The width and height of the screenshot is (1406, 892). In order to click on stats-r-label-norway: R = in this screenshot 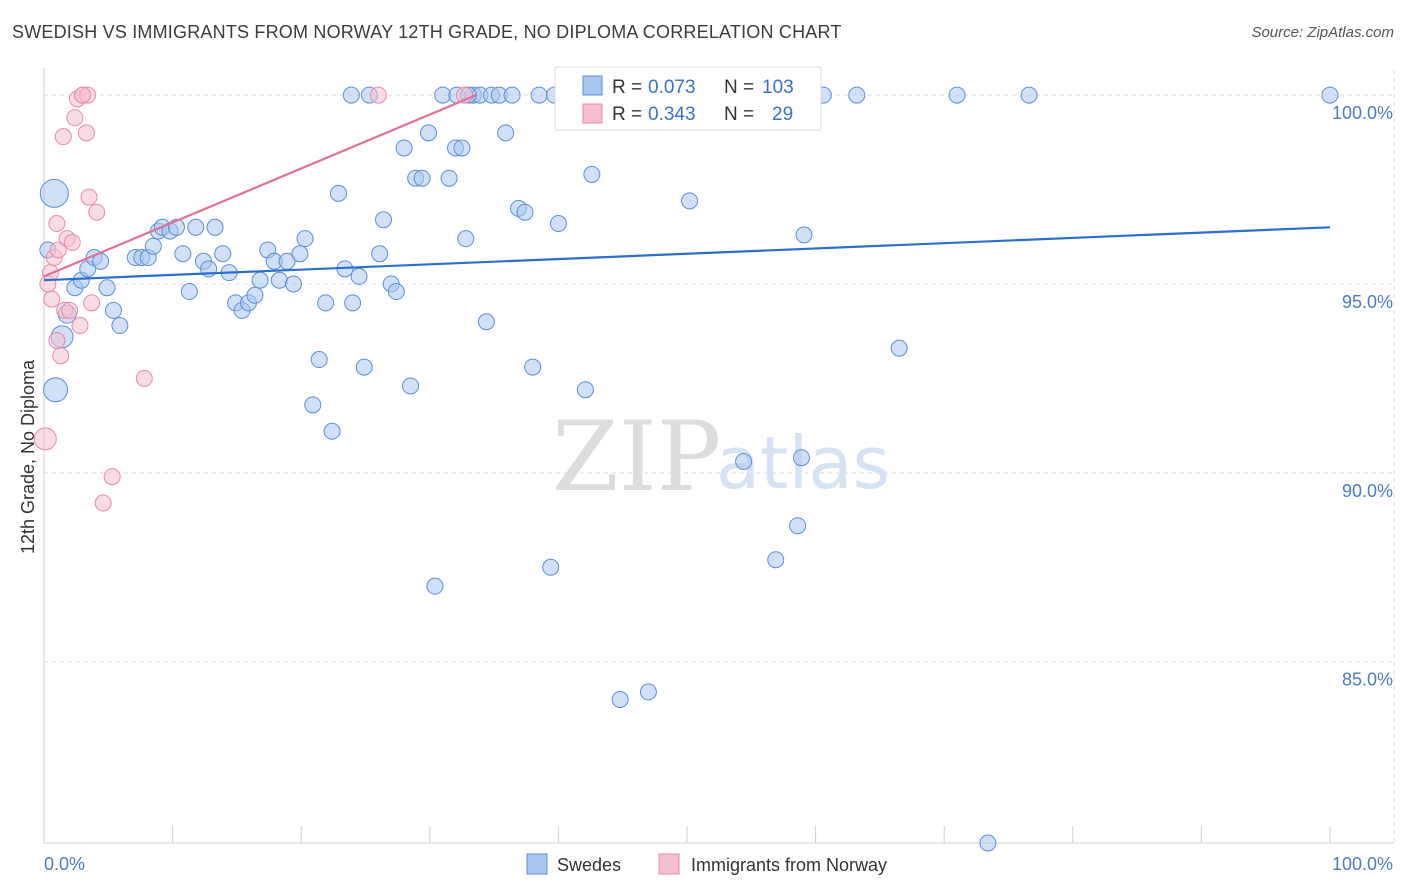, I will do `click(627, 114)`.